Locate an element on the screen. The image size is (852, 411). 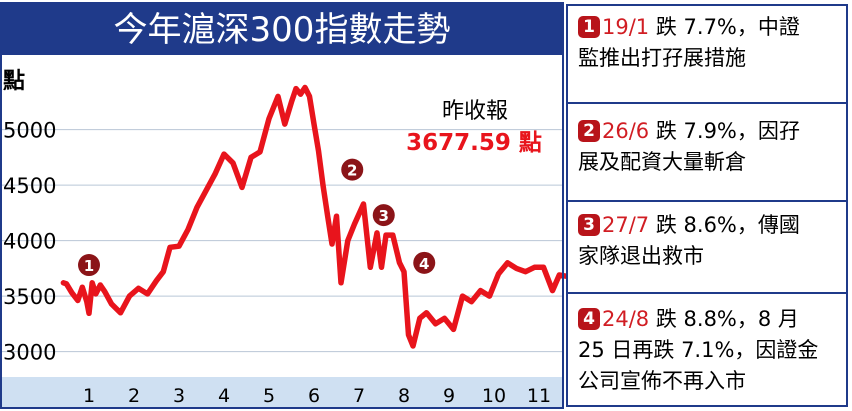
note-text: 監推出打孖展措施 is located at coordinates (662, 58).